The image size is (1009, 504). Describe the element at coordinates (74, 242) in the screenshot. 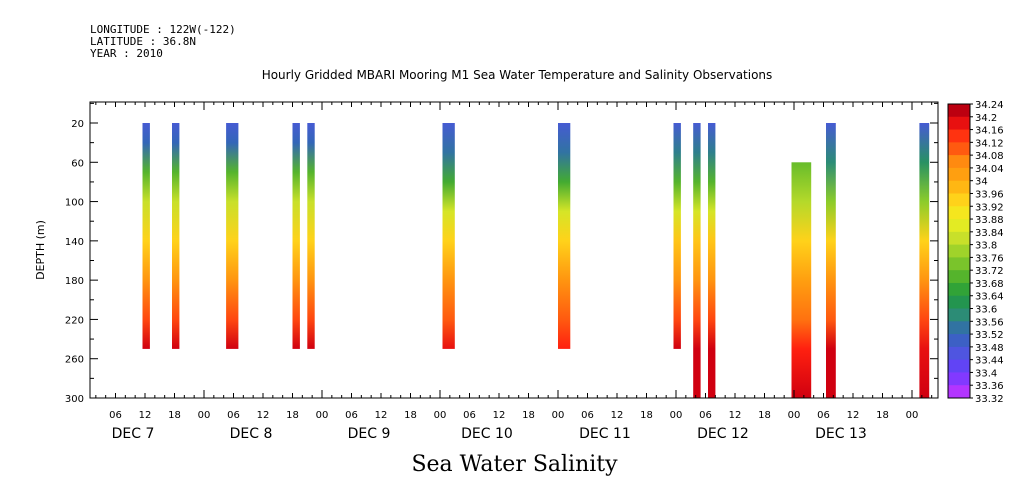

I see `y-tick-label: 140` at that location.